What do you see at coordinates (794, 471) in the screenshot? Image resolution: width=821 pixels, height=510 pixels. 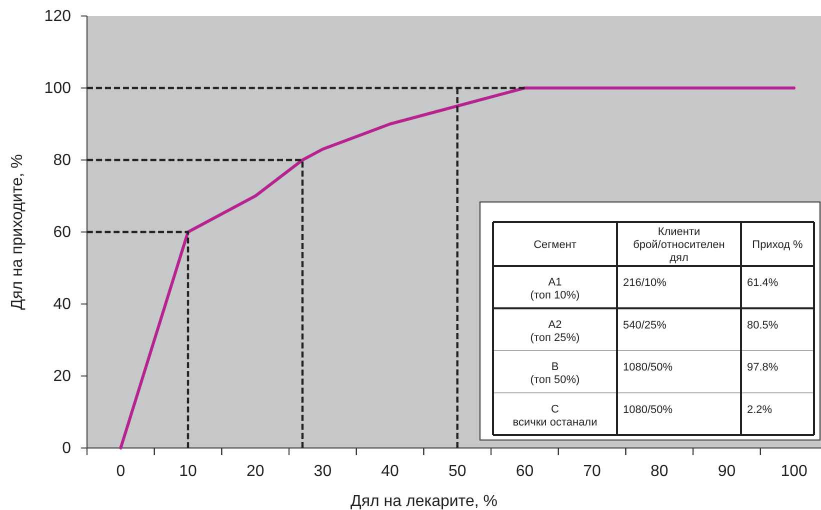 I see `x-tick-label: 100` at bounding box center [794, 471].